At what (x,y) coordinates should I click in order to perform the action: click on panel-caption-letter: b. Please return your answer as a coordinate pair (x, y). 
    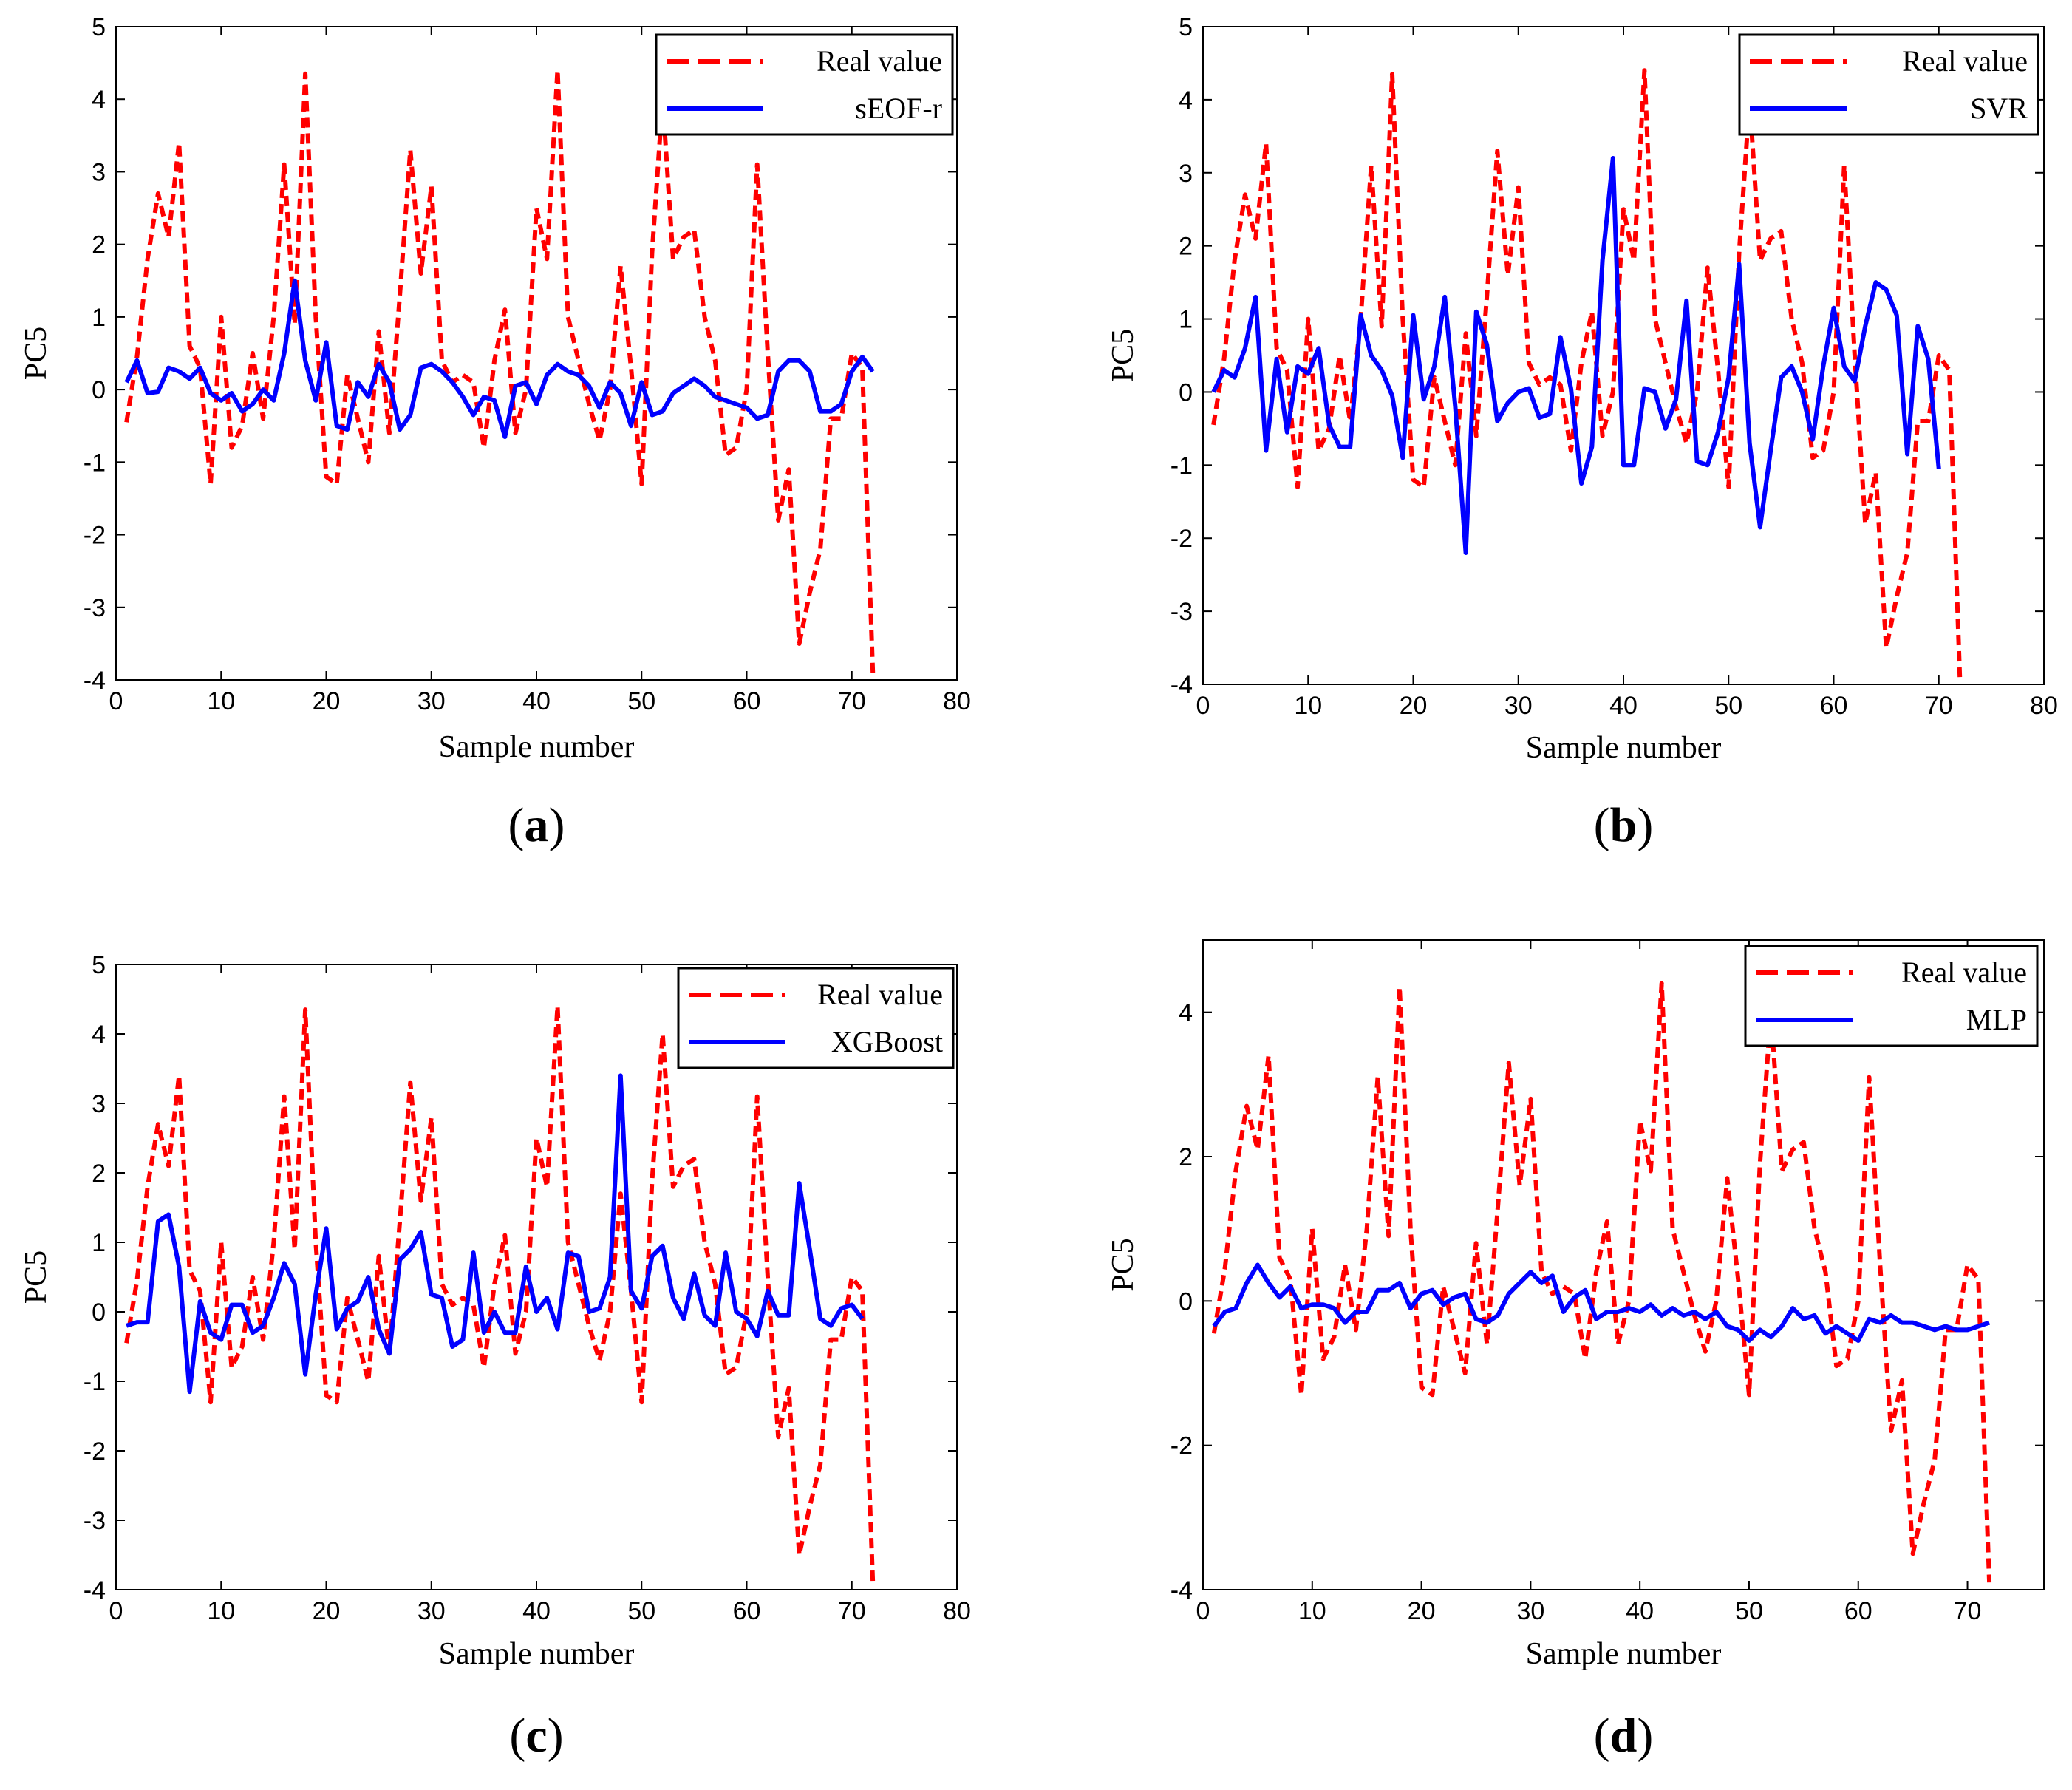
    Looking at the image, I should click on (1624, 825).